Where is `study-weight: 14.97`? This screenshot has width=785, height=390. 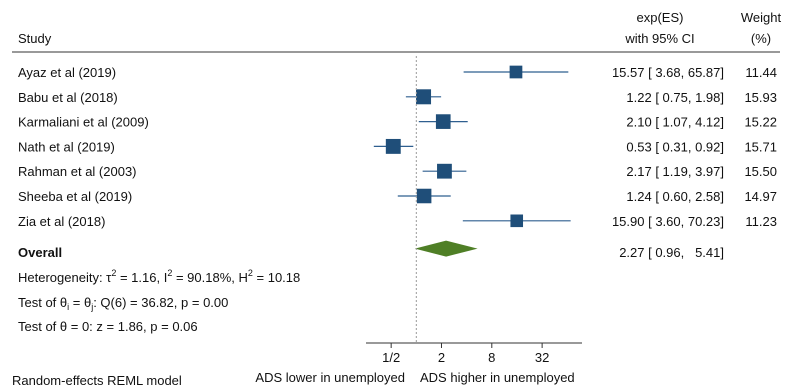 study-weight: 14.97 is located at coordinates (760, 196).